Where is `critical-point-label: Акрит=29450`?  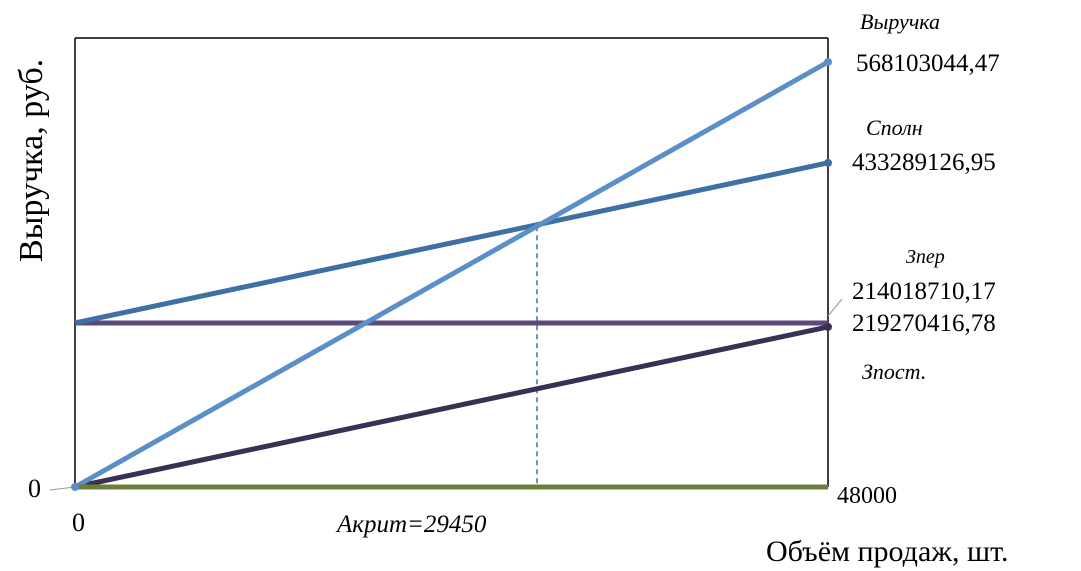 critical-point-label: Акрит=29450 is located at coordinates (411, 524).